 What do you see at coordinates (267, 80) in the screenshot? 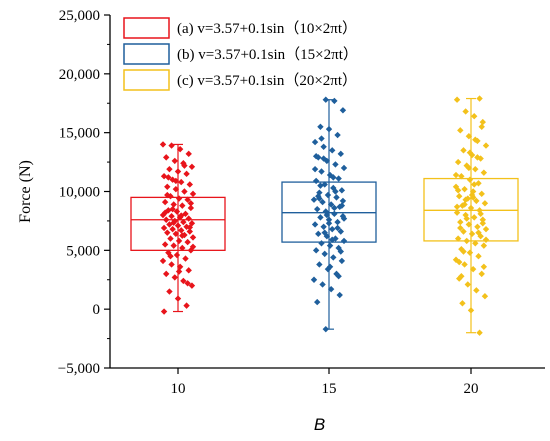
I see `legend-label: (c) v=3.57+0.1sin（20×2πt）` at bounding box center [267, 80].